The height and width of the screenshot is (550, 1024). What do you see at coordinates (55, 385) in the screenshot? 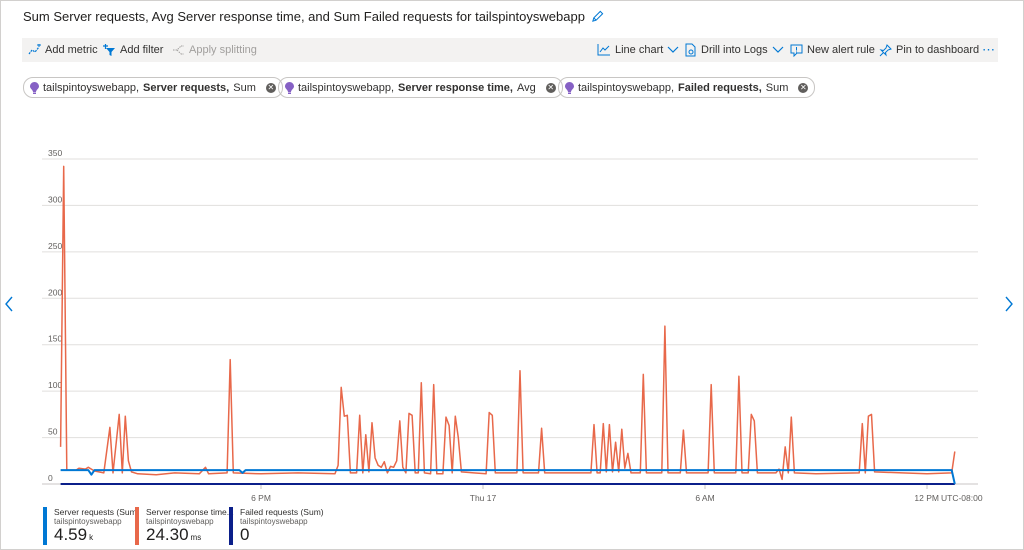
I see `y-tick-label: 100` at bounding box center [55, 385].